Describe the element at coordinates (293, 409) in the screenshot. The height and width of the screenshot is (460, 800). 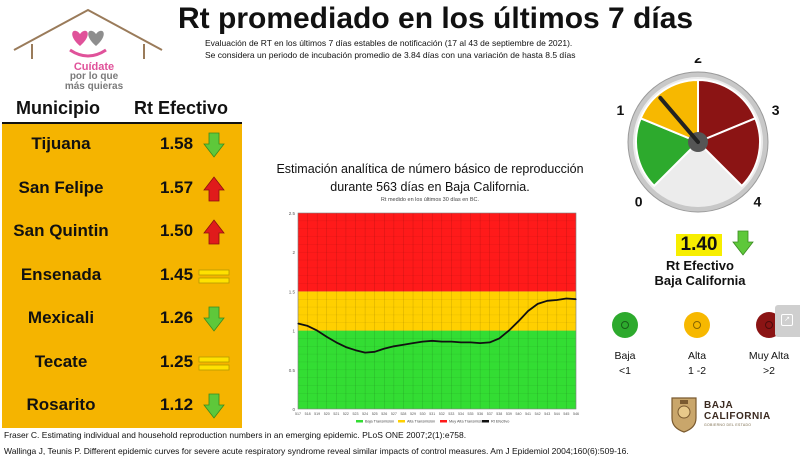
I see `y-tick-label: 0` at that location.